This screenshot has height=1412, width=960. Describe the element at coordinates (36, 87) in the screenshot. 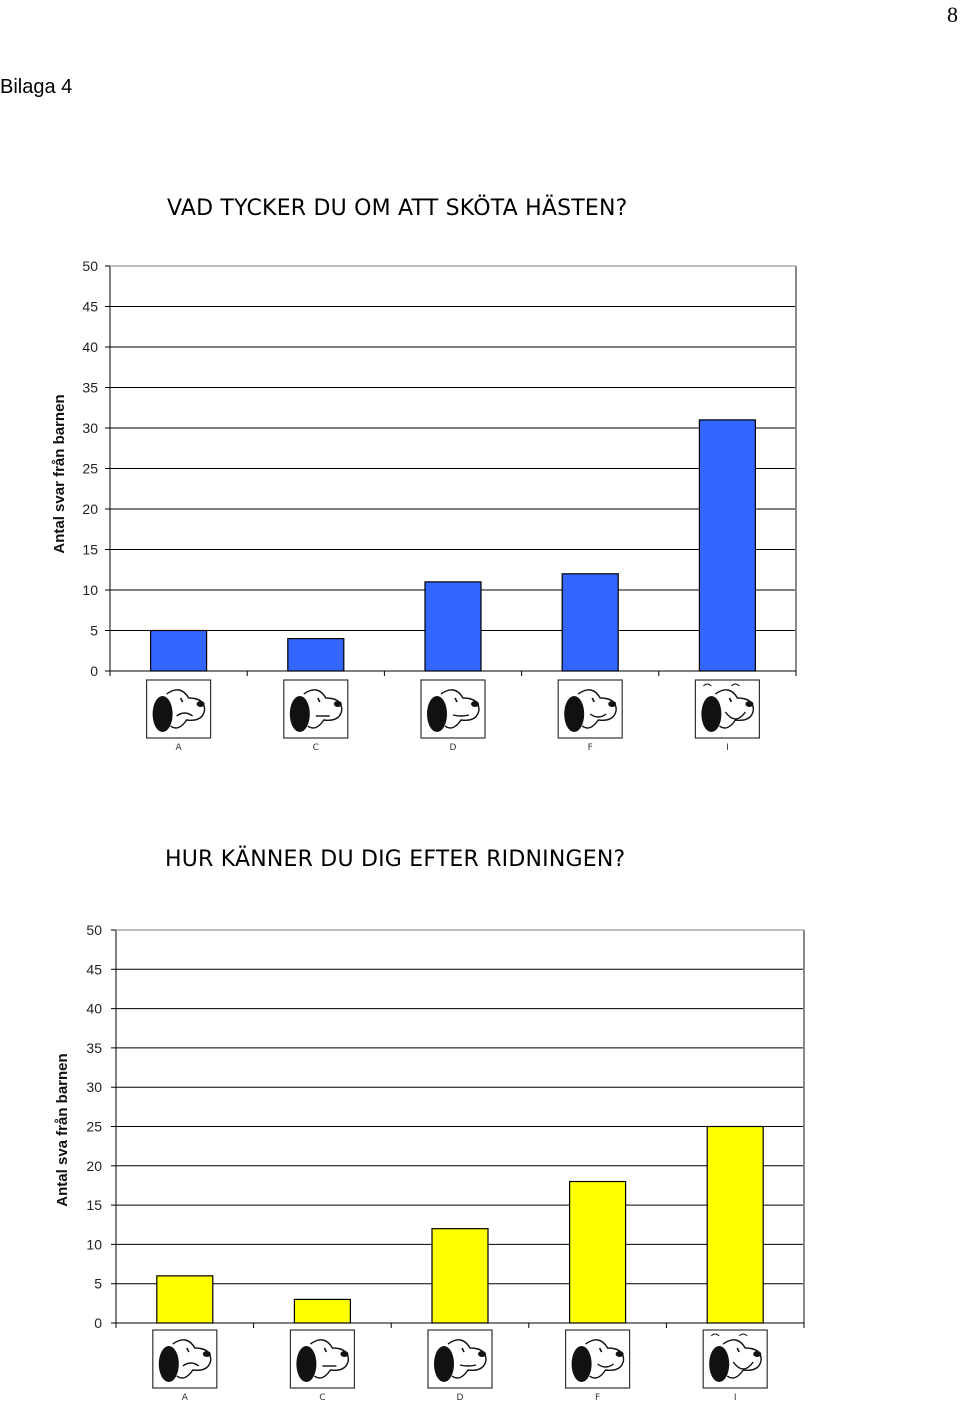

I see `appendix-label: Bilaga 4` at that location.